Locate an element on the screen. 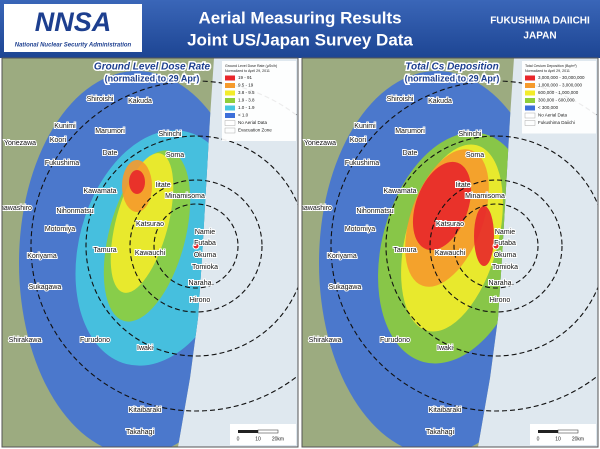 The image size is (600, 449). town-label: Iitate is located at coordinates (162, 185).